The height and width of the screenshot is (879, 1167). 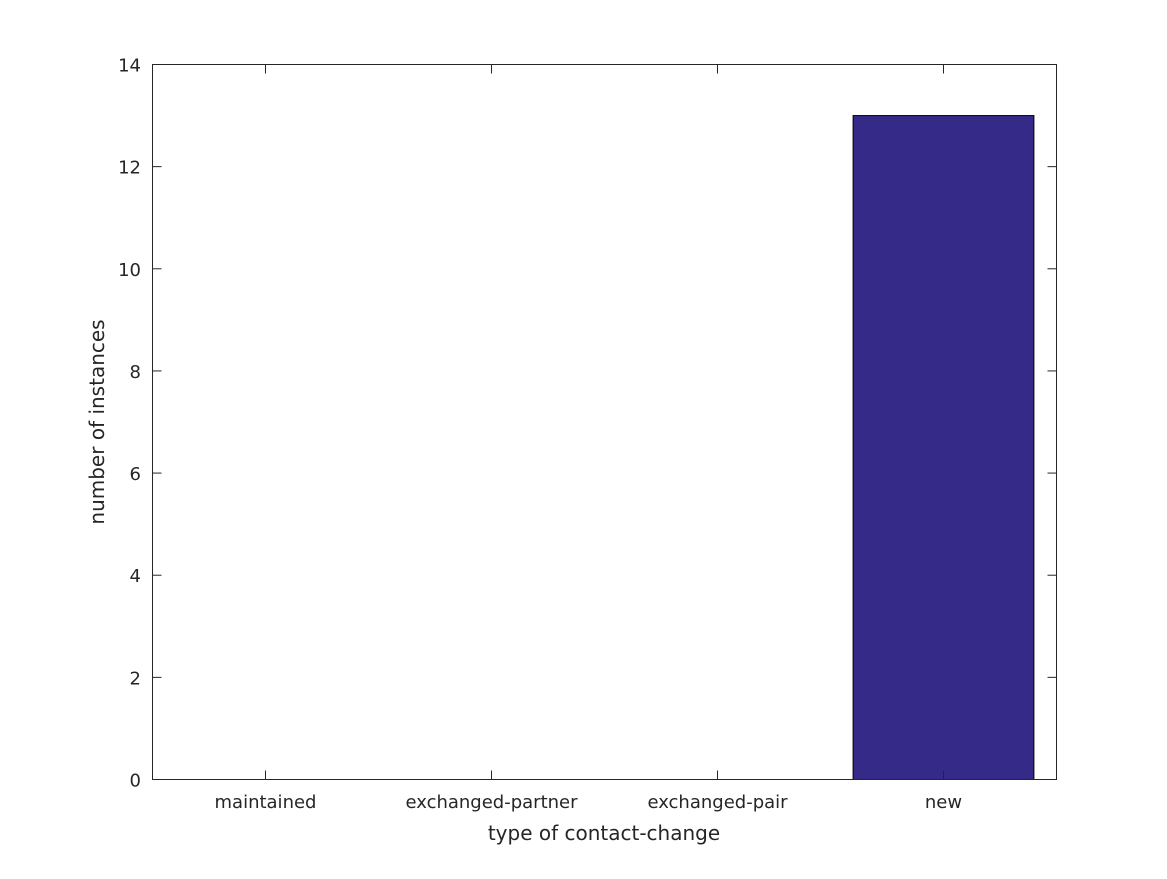 What do you see at coordinates (129, 168) in the screenshot?
I see `y-tick-label: 12` at bounding box center [129, 168].